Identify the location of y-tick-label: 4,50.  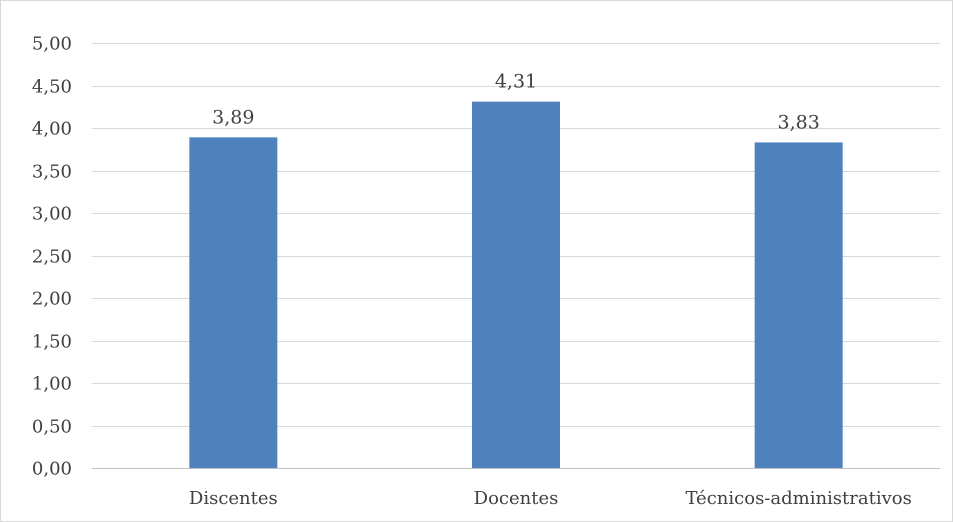
(52, 87).